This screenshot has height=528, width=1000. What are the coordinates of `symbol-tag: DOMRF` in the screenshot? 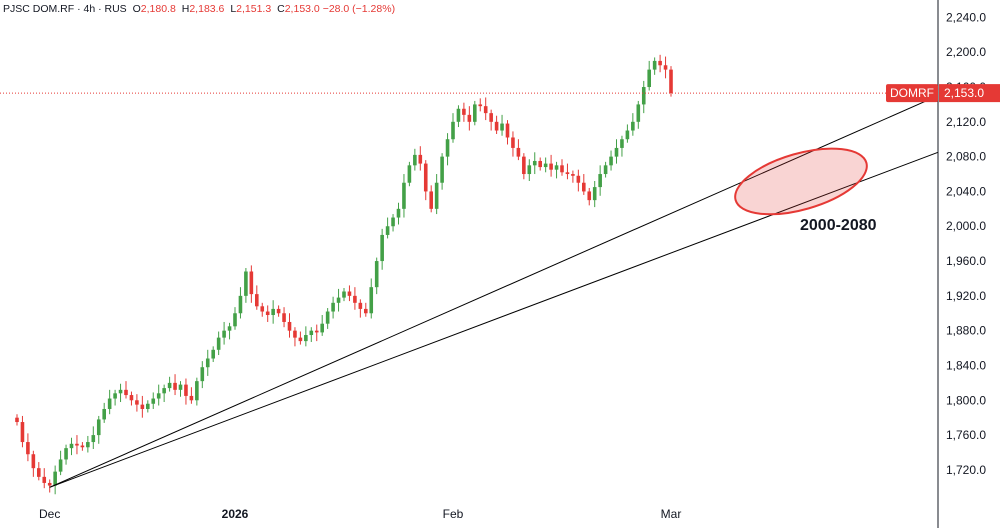 It's located at (912, 93).